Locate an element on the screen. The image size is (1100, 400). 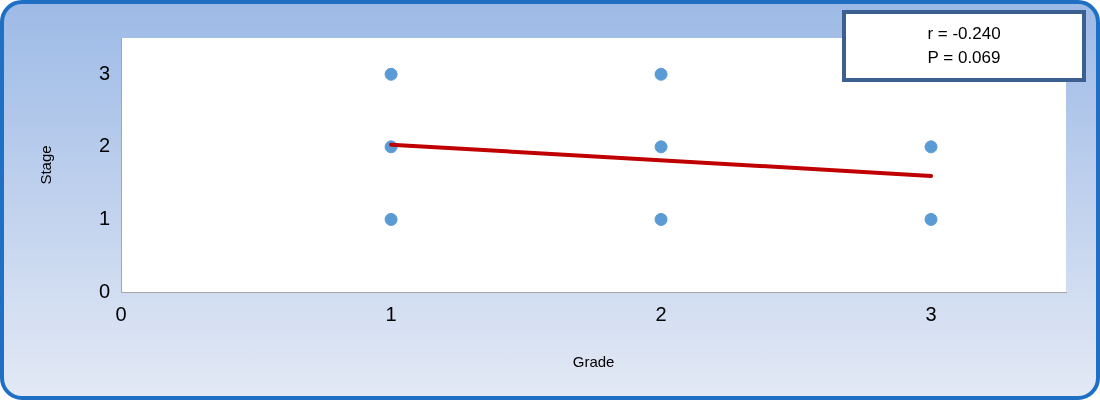
annotation: P = 0.069 is located at coordinates (964, 58).